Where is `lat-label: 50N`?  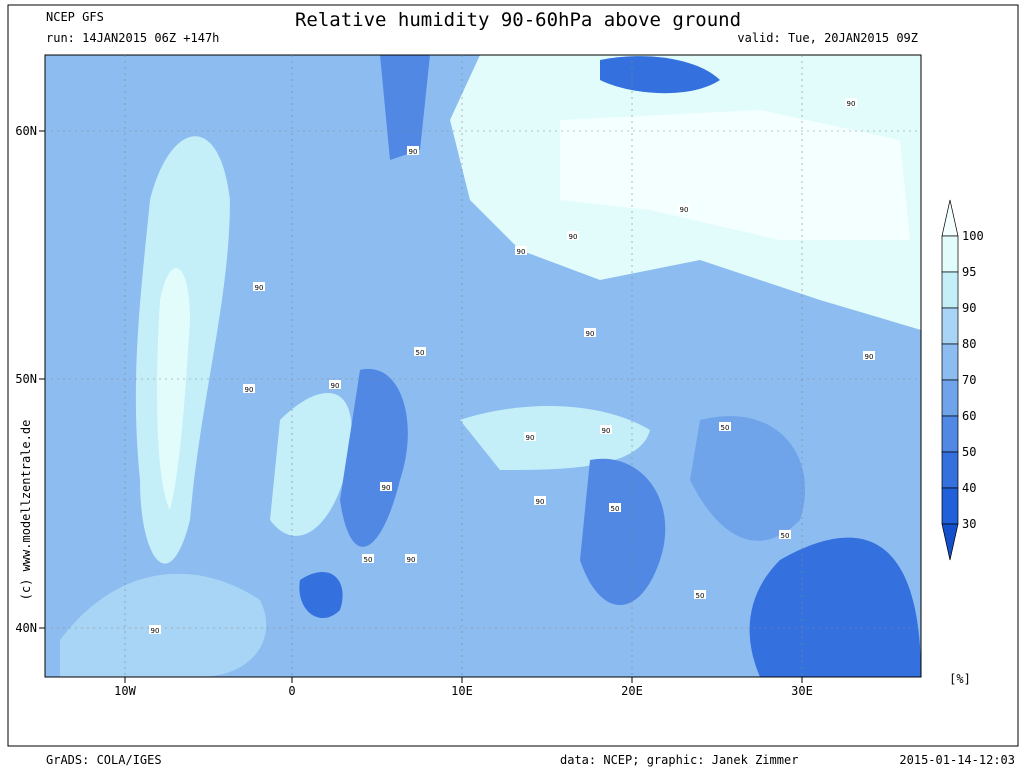 lat-label: 50N is located at coordinates (26, 379).